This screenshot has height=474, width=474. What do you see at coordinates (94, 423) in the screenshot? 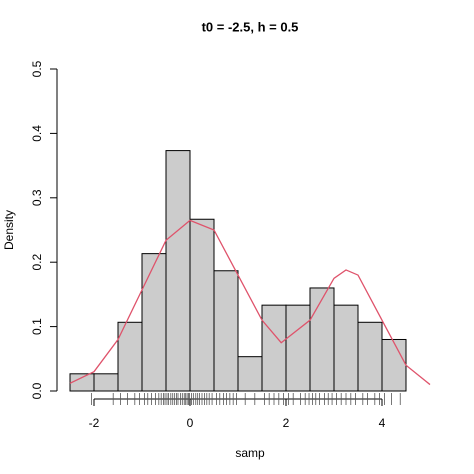
I see `x-tick-label: -2` at bounding box center [94, 423].